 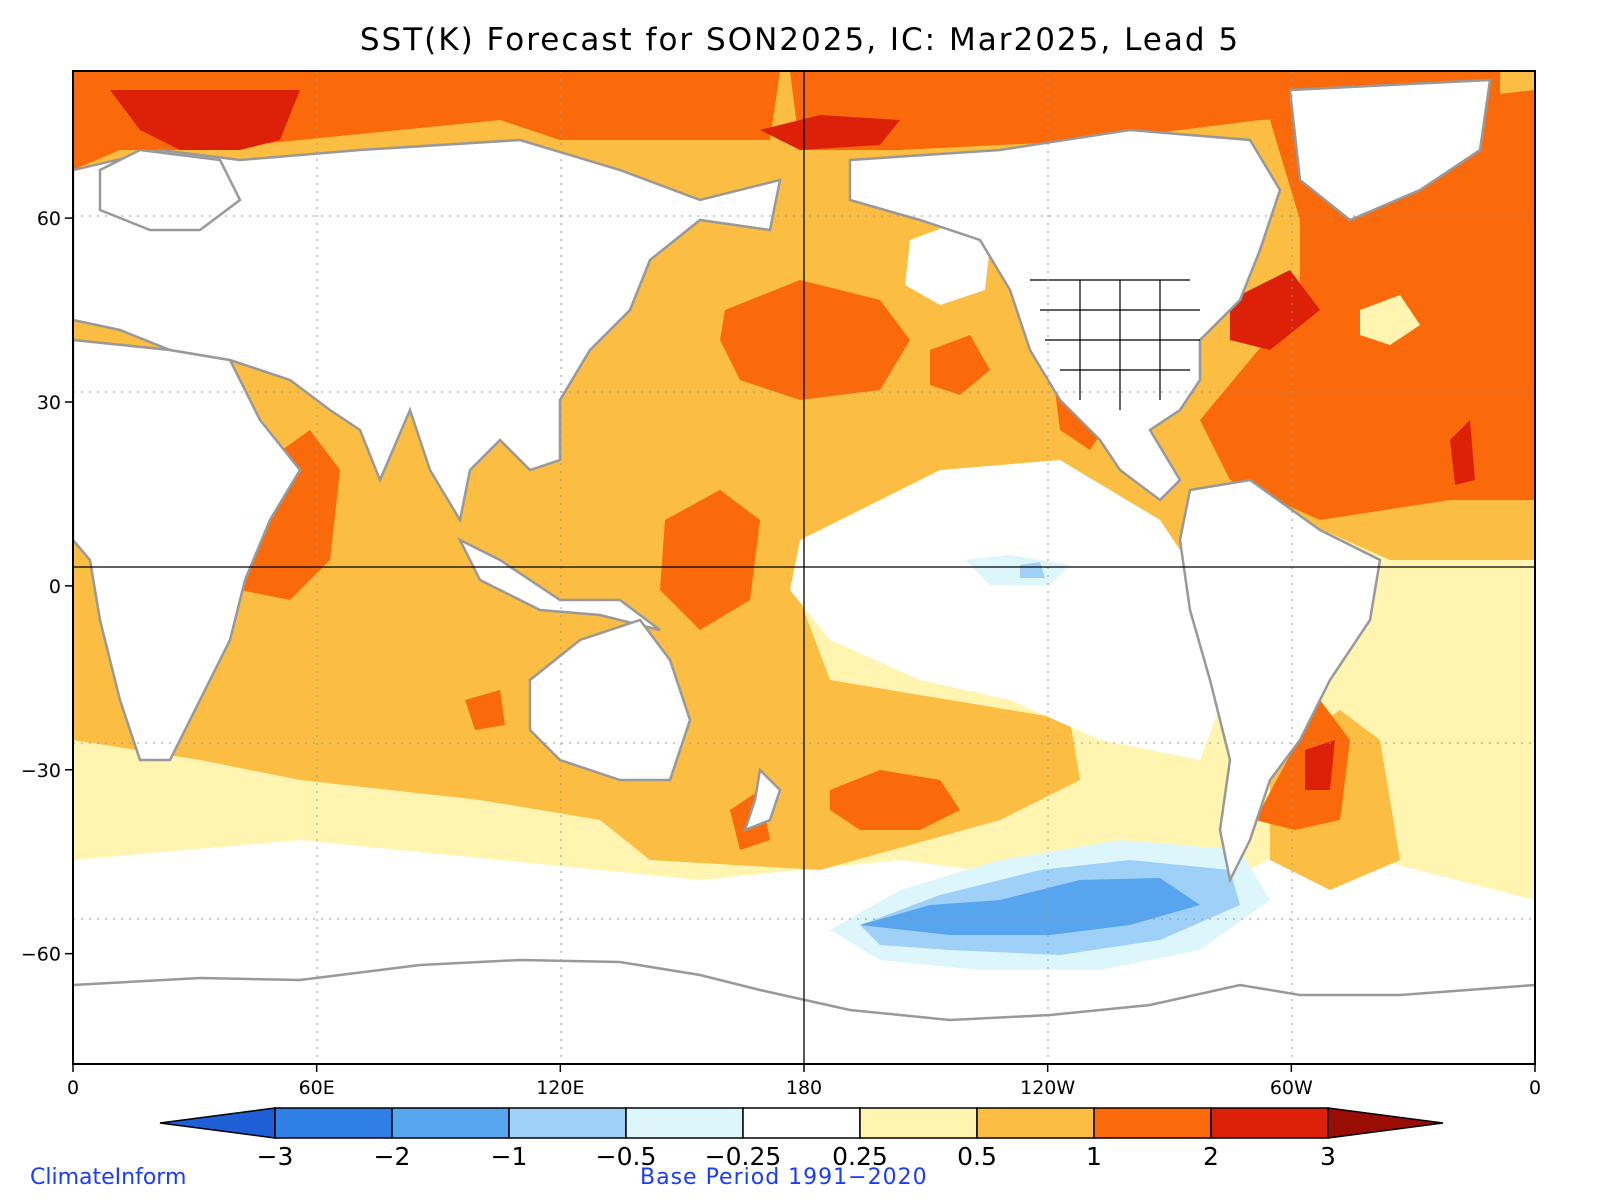 I want to click on eurasia-landmass, so click(x=427, y=331).